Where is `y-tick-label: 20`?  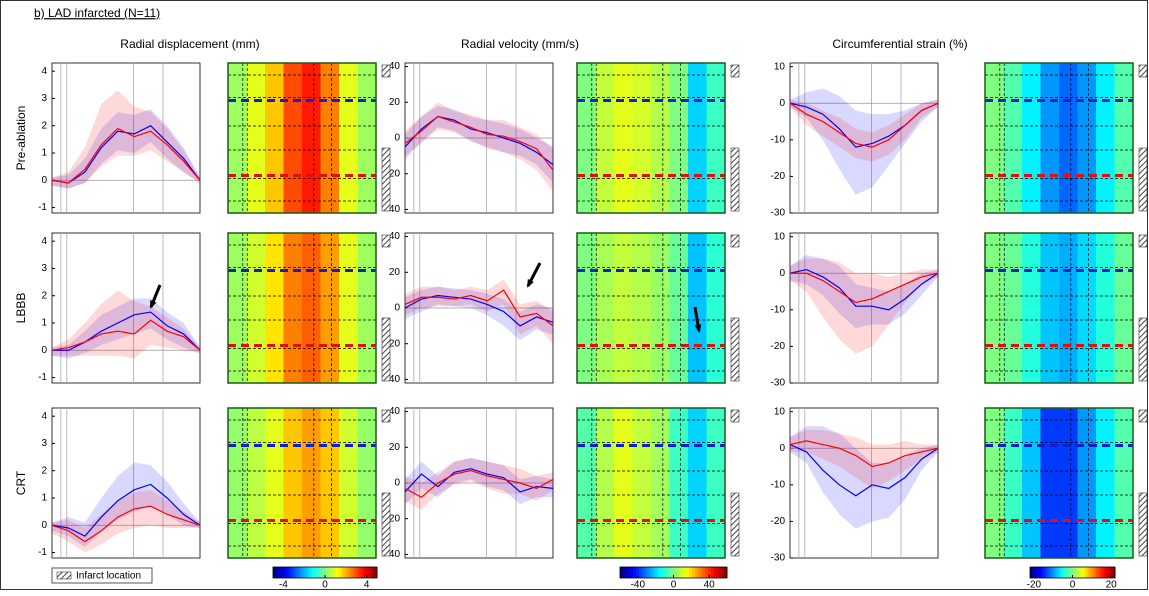 y-tick-label: 20 is located at coordinates (395, 102).